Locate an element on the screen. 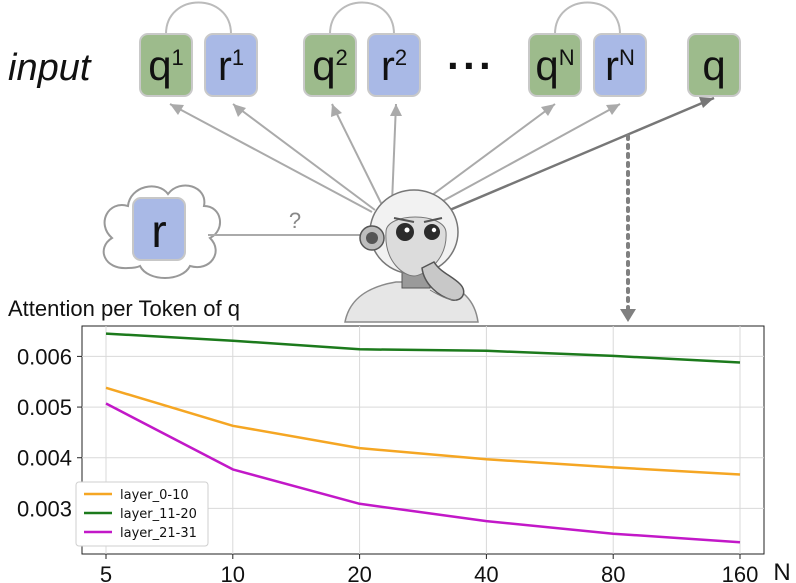 The image size is (796, 583). token-box-rN: rN is located at coordinates (620, 65).